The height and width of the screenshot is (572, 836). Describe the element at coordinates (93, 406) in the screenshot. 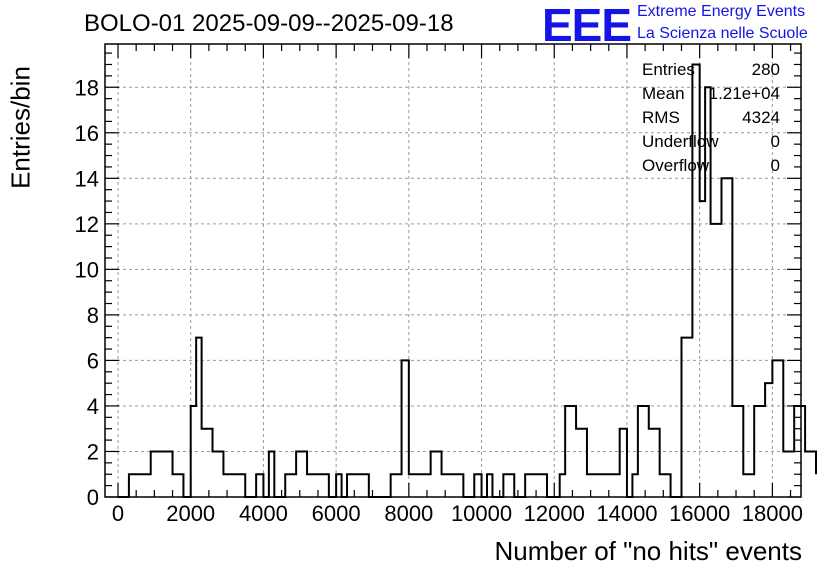

I see `y-tick-label: 4` at that location.